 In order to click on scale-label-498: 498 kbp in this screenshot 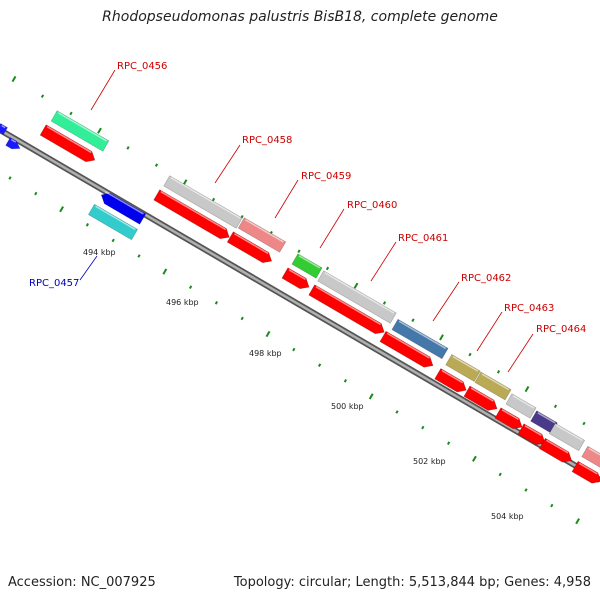, I will do `click(265, 353)`.